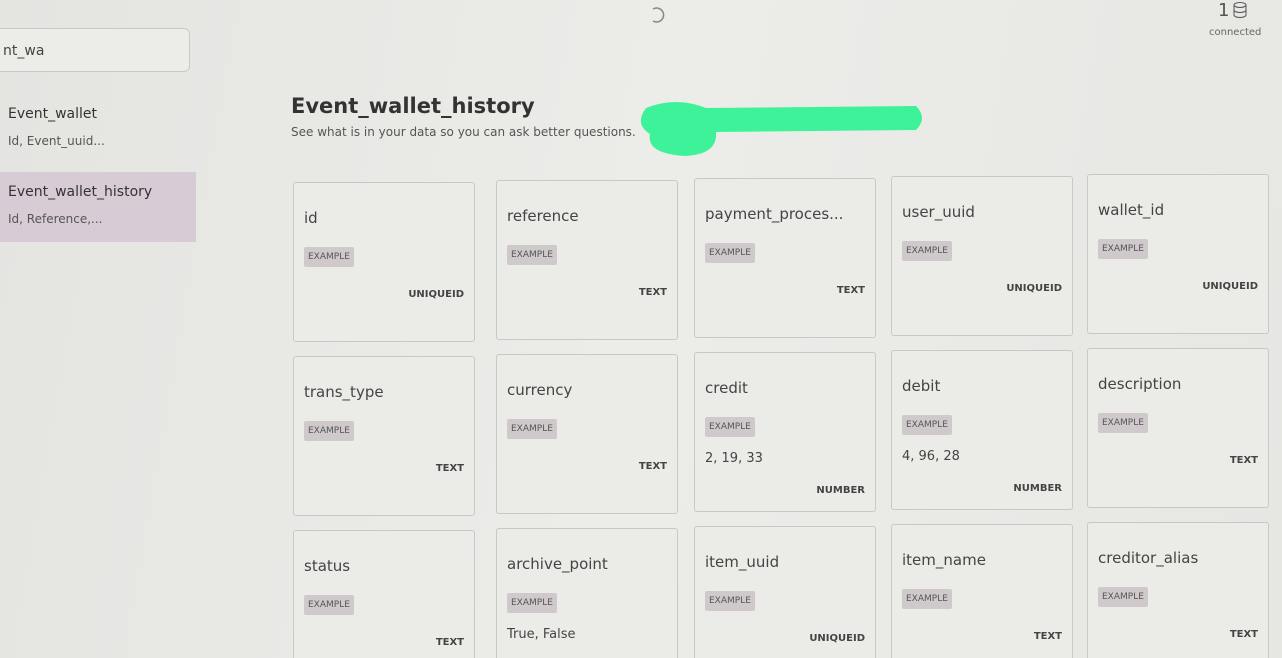 The height and width of the screenshot is (658, 1282). What do you see at coordinates (327, 566) in the screenshot?
I see `field-name: status` at bounding box center [327, 566].